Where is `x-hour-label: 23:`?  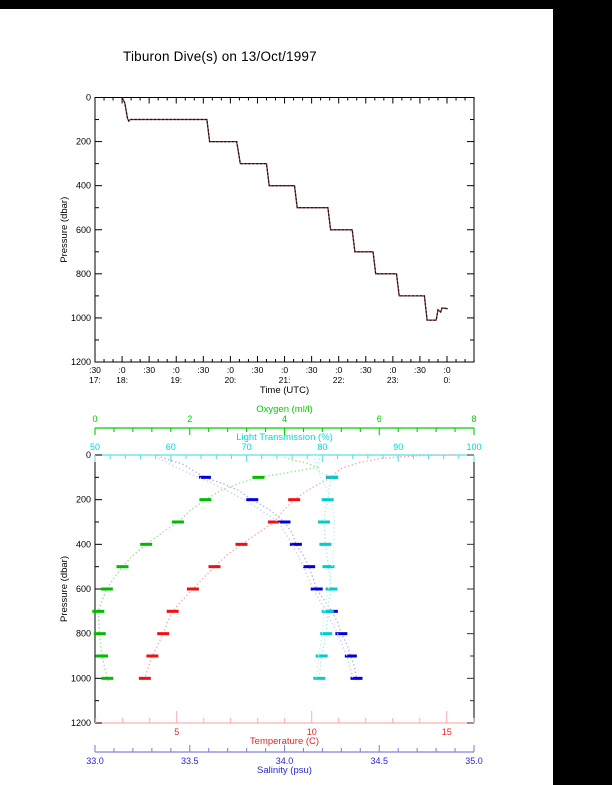
x-hour-label: 23: is located at coordinates (393, 380).